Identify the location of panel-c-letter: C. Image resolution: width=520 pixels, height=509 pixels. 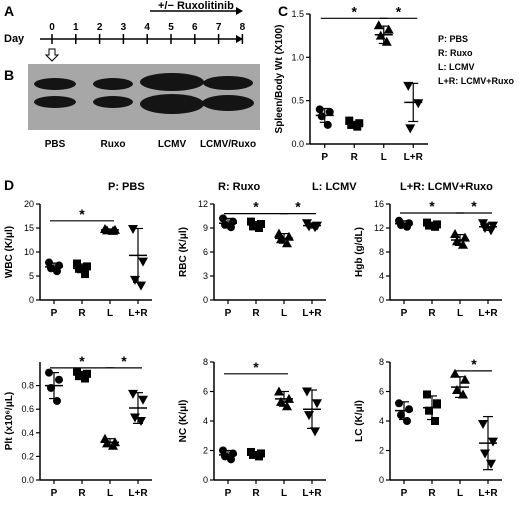
(283, 11).